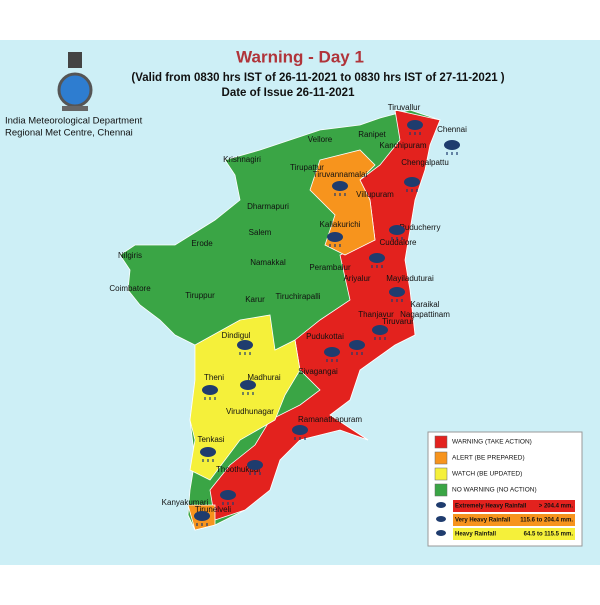 The height and width of the screenshot is (605, 600). What do you see at coordinates (402, 145) in the screenshot?
I see `district-label: Kanchipuram` at bounding box center [402, 145].